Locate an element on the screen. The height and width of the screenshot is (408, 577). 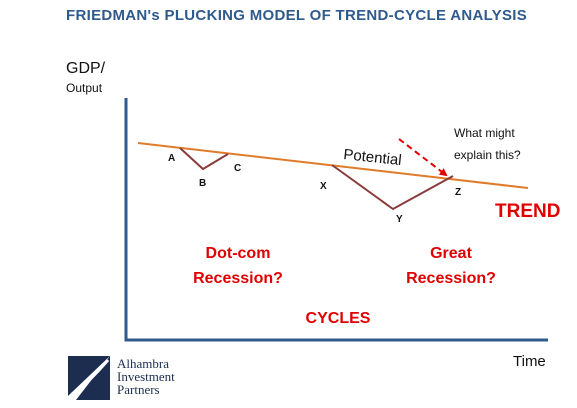
dotcom-cycle-line is located at coordinates (204, 159).